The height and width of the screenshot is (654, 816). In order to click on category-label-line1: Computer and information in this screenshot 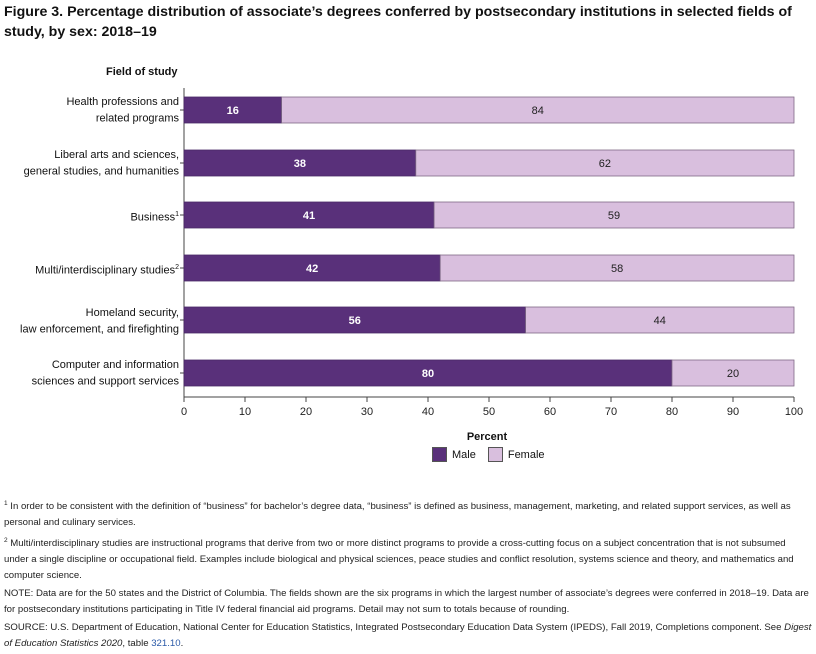, I will do `click(115, 365)`.